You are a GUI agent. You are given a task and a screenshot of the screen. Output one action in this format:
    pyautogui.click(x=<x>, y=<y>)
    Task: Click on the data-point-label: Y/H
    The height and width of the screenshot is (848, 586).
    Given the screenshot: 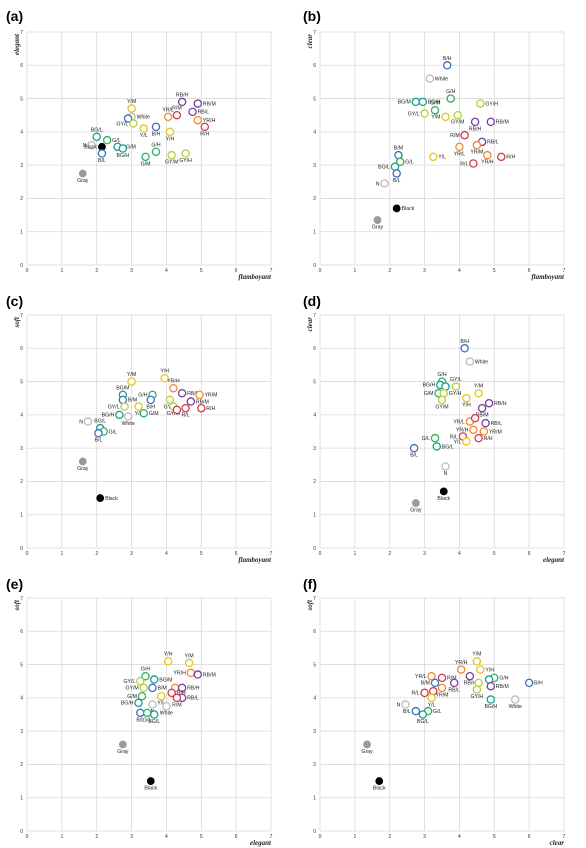 What is the action you would take?
    pyautogui.click(x=168, y=655)
    